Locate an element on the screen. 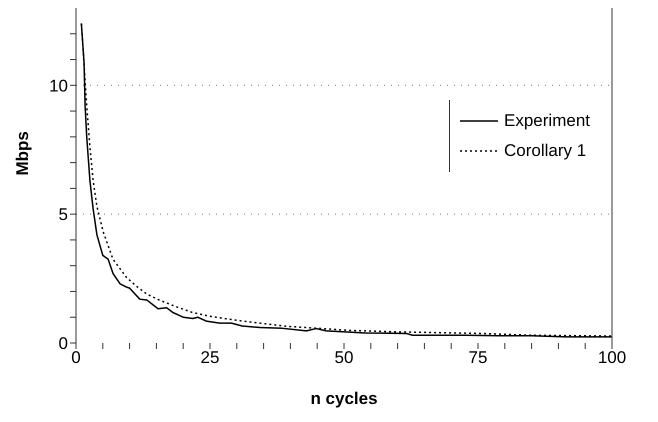 Image resolution: width=658 pixels, height=422 pixels. y-axis-title: Mbps is located at coordinates (22, 153).